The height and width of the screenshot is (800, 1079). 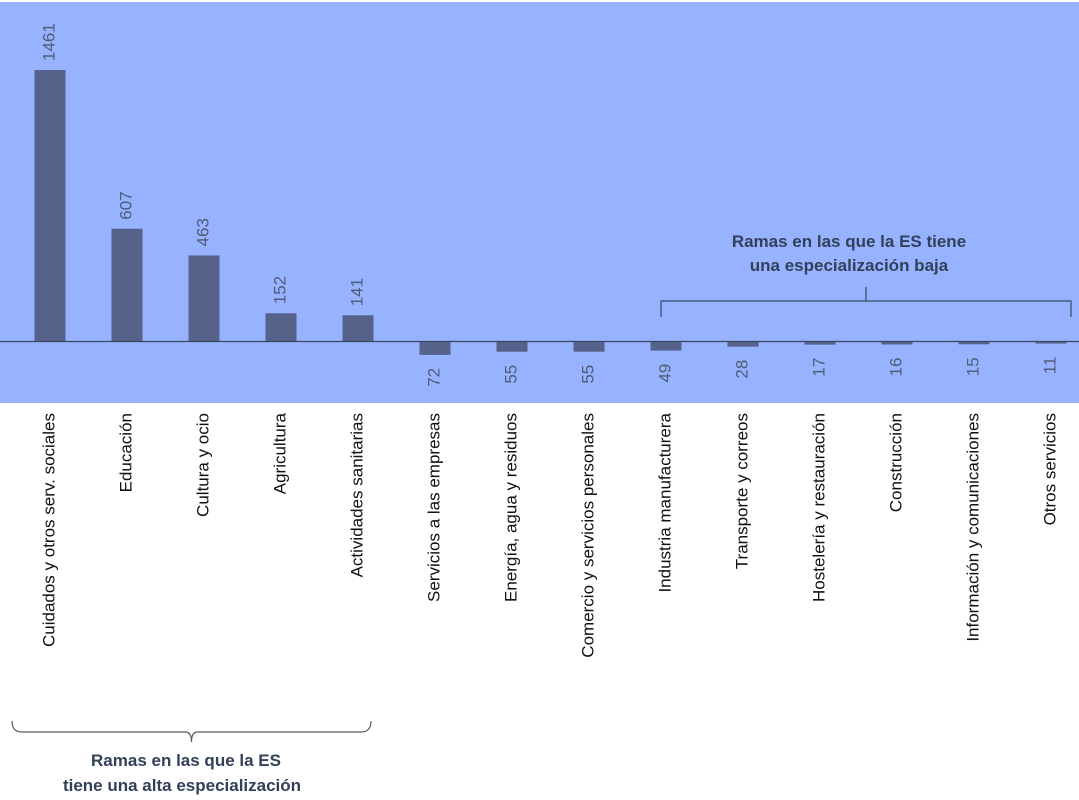 I want to click on value-label-12: 15, so click(x=972, y=366).